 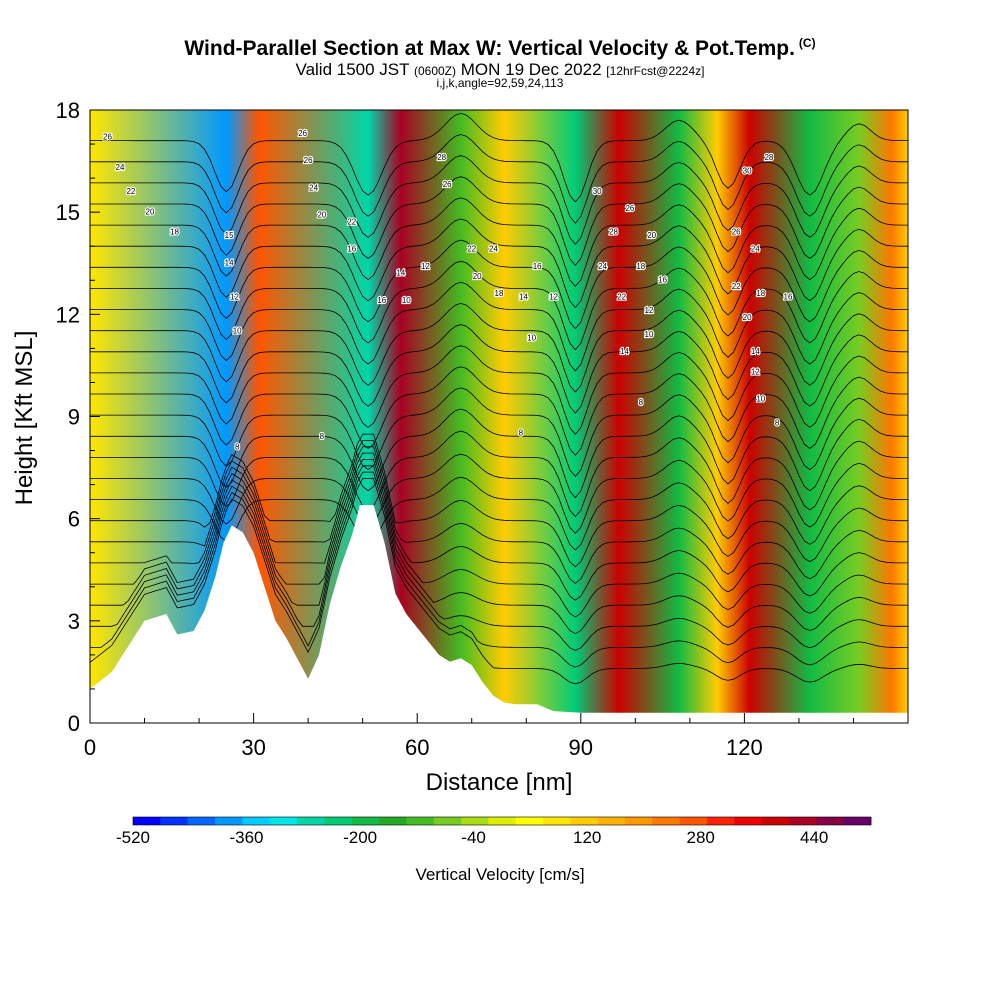 What do you see at coordinates (229, 235) in the screenshot?
I see `contour-label: 15` at bounding box center [229, 235].